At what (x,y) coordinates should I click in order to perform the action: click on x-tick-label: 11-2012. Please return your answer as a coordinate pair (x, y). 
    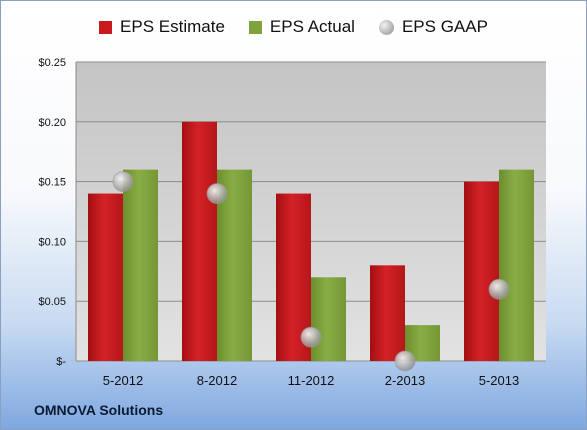
    Looking at the image, I should click on (311, 380).